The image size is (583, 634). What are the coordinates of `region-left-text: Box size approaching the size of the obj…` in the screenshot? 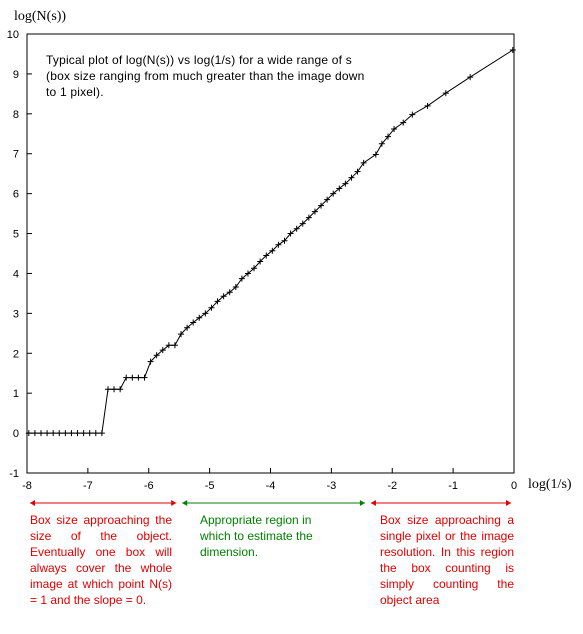 It's located at (101, 560).